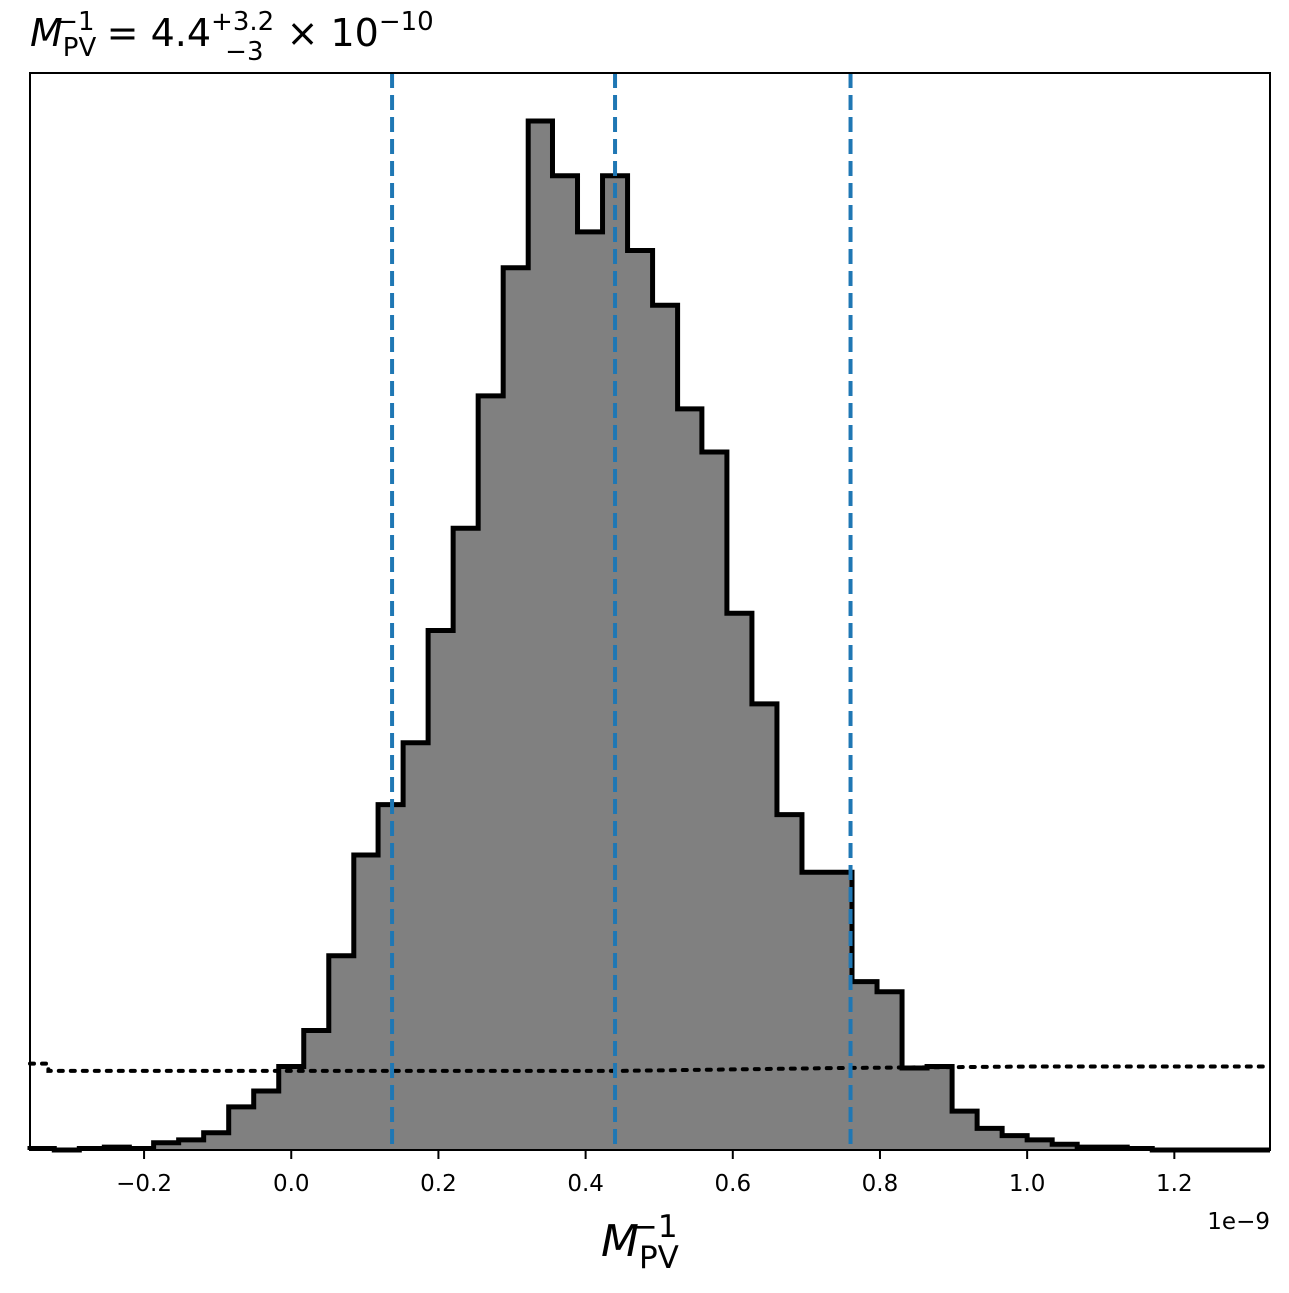  I want to click on title-err-minus: −3, so click(244, 52).